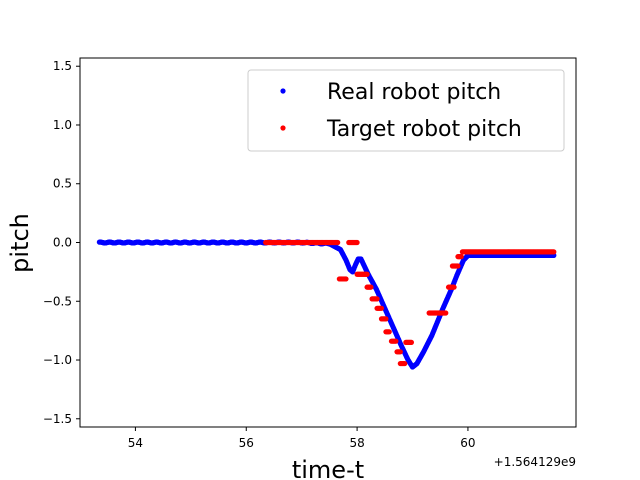  I want to click on y-axis-title: pitch, so click(20, 243).